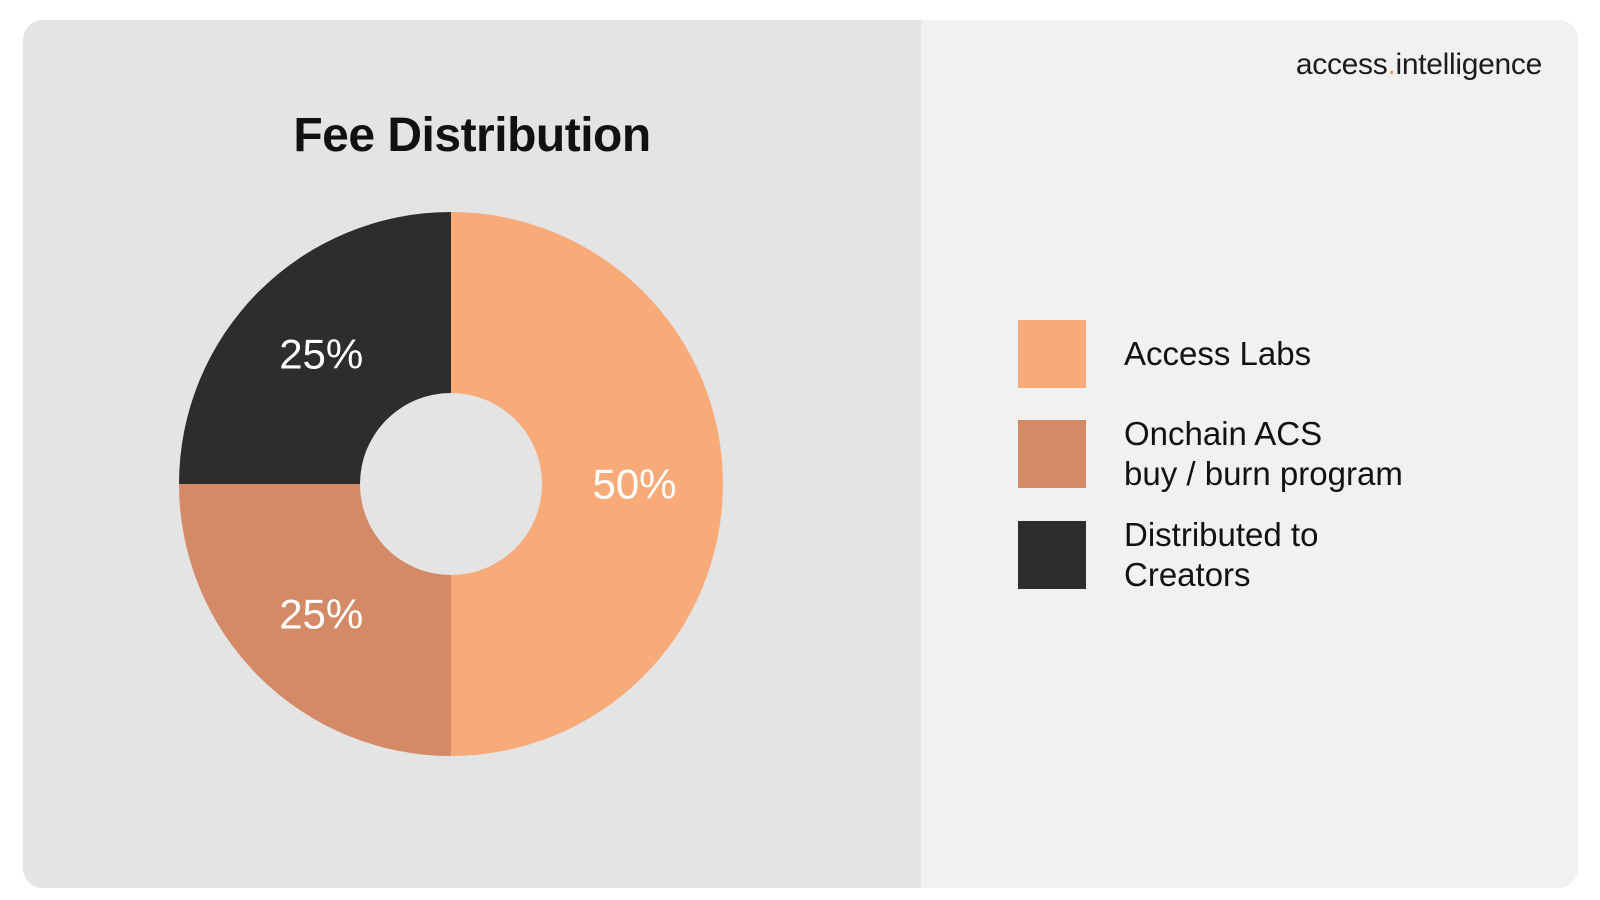 The height and width of the screenshot is (900, 1600). I want to click on legend-label-2: Onchain ACS buy / burn program, so click(1263, 453).